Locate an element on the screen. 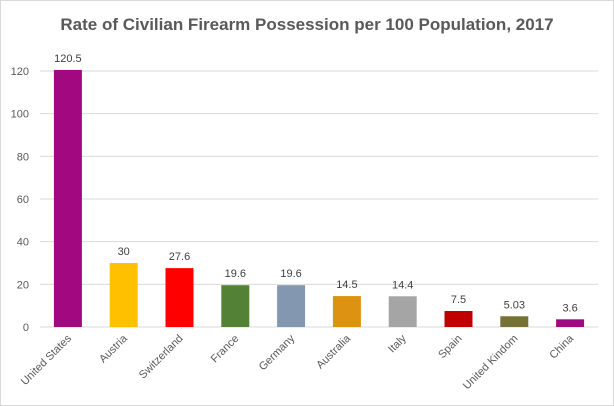 This screenshot has height=406, width=614. y-tick-label: 20 is located at coordinates (23, 285).